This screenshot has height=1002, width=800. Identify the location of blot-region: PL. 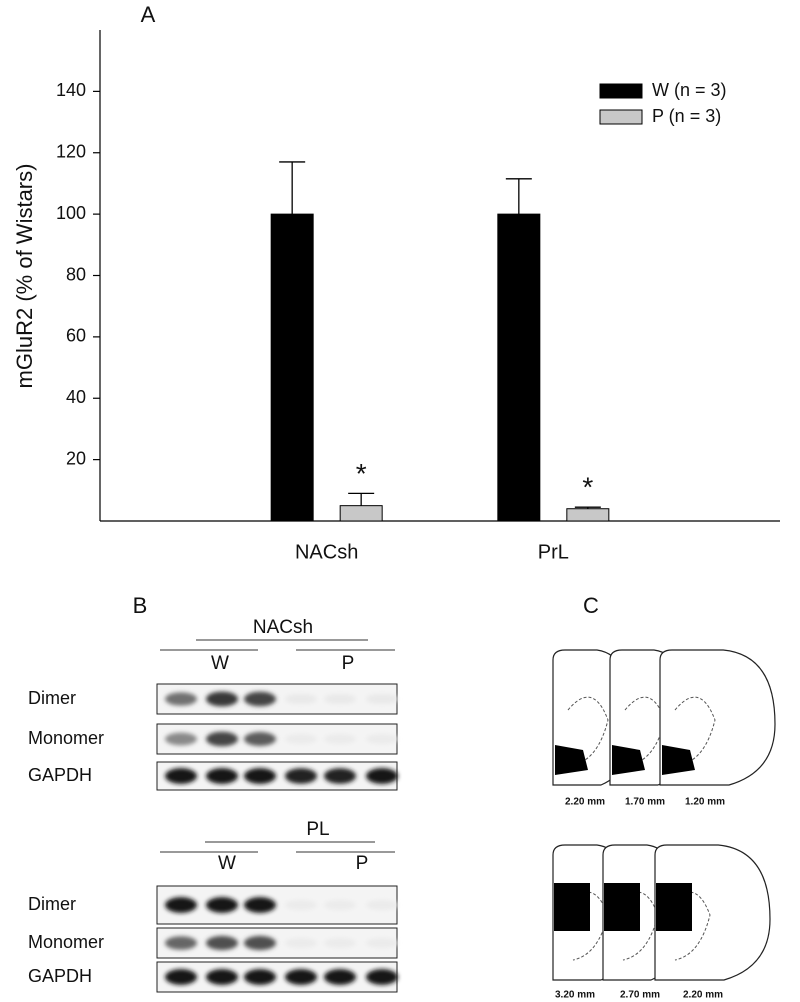
(317, 829).